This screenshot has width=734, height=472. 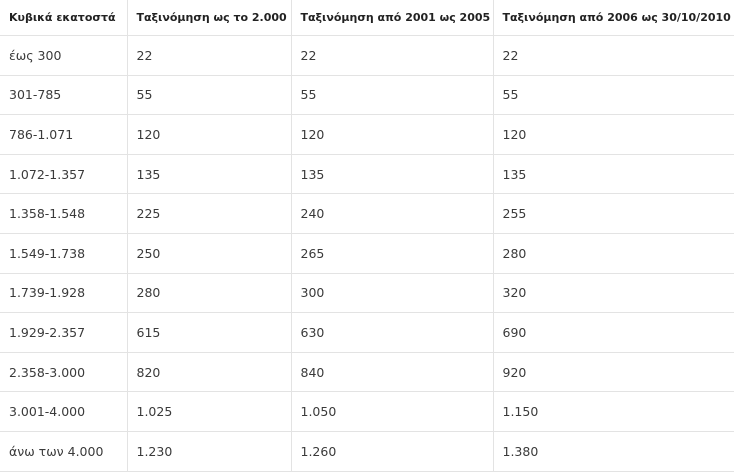 What do you see at coordinates (392, 332) in the screenshot?
I see `table-cell: 630` at bounding box center [392, 332].